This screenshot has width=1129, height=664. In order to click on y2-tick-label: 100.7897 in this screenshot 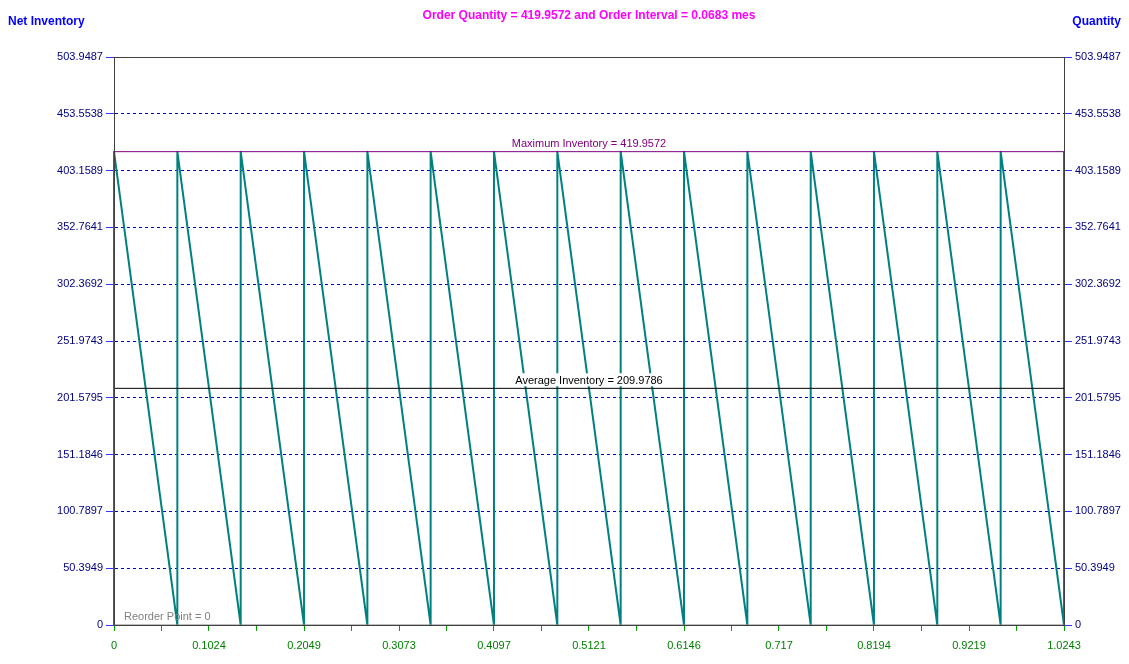, I will do `click(1098, 510)`.